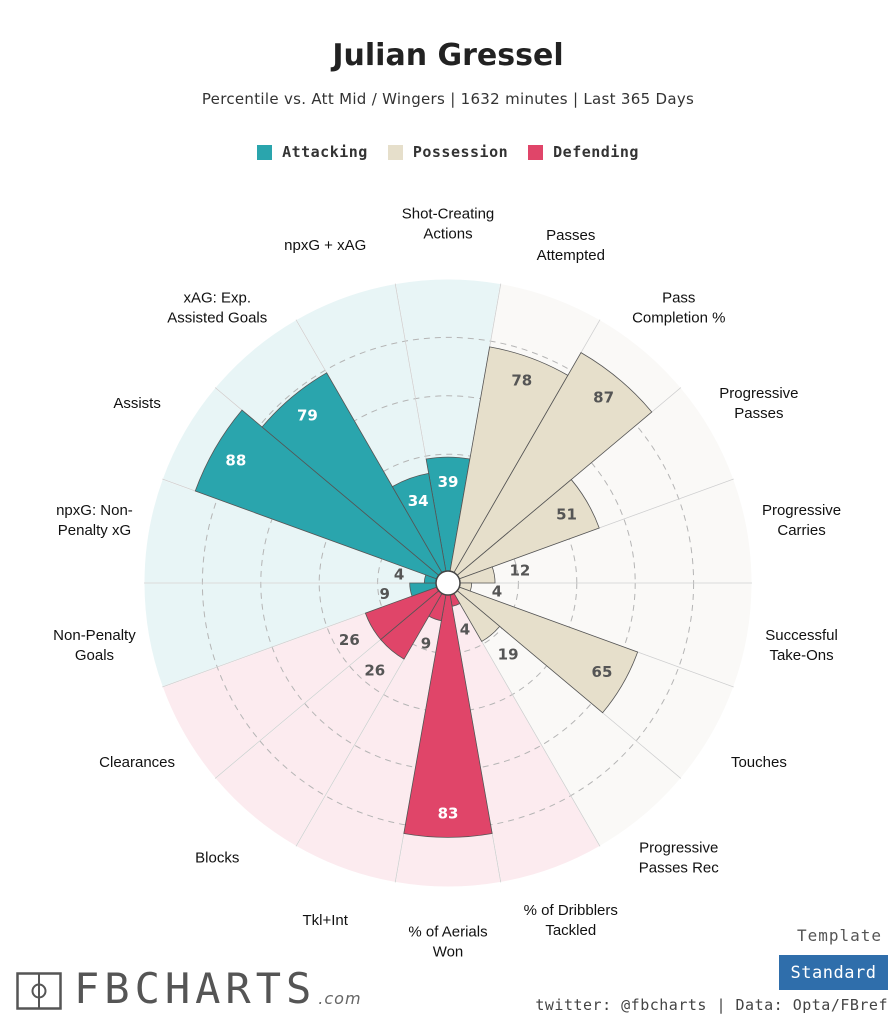 The height and width of the screenshot is (1024, 896). I want to click on legend: Attacking Possession Defending, so click(448, 152).